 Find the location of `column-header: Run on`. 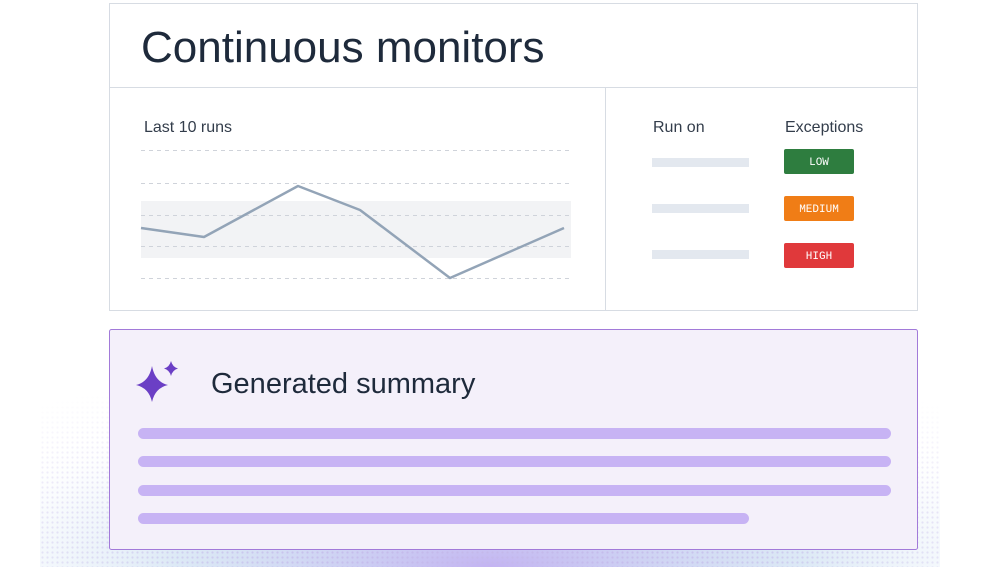

column-header: Run on is located at coordinates (679, 127).